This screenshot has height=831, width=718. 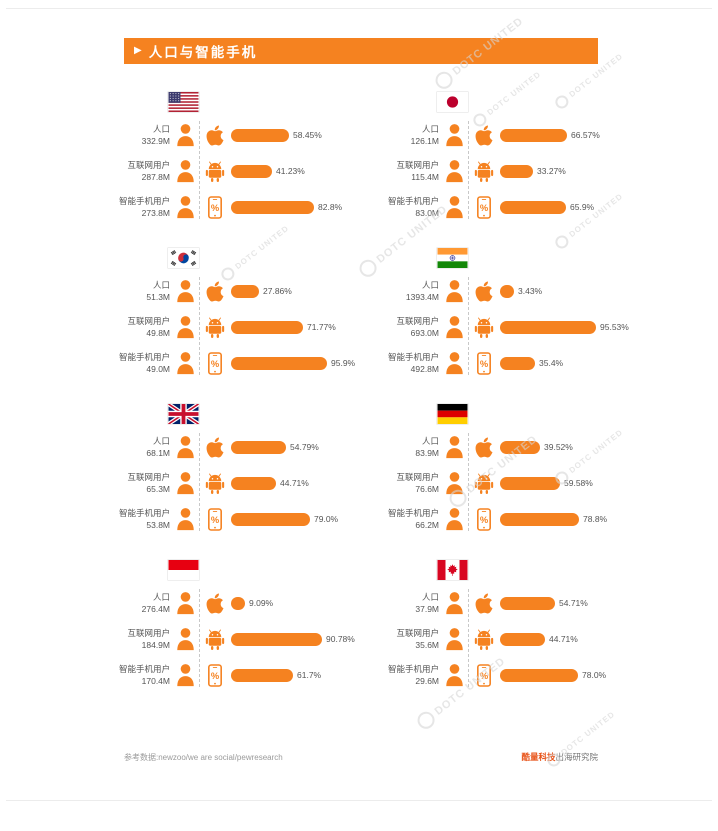 What do you see at coordinates (144, 519) in the screenshot?
I see `stat-label-group: 智能手机用户 53.8M` at bounding box center [144, 519].